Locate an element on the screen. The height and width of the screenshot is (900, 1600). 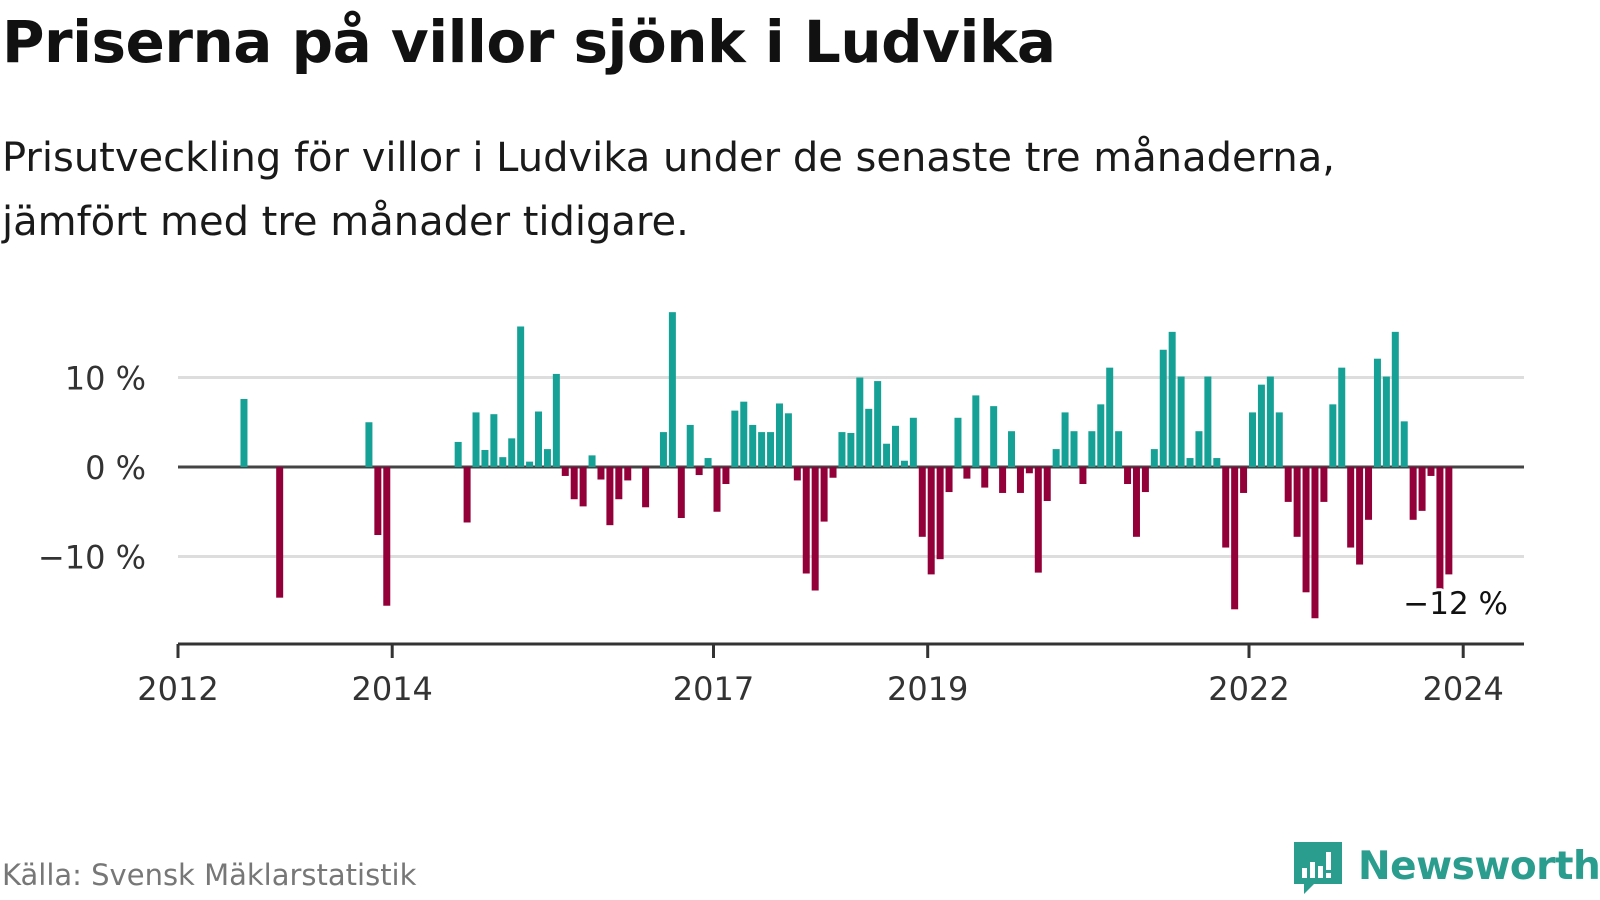
newsworthy-logo-icon is located at coordinates (1318, 868).